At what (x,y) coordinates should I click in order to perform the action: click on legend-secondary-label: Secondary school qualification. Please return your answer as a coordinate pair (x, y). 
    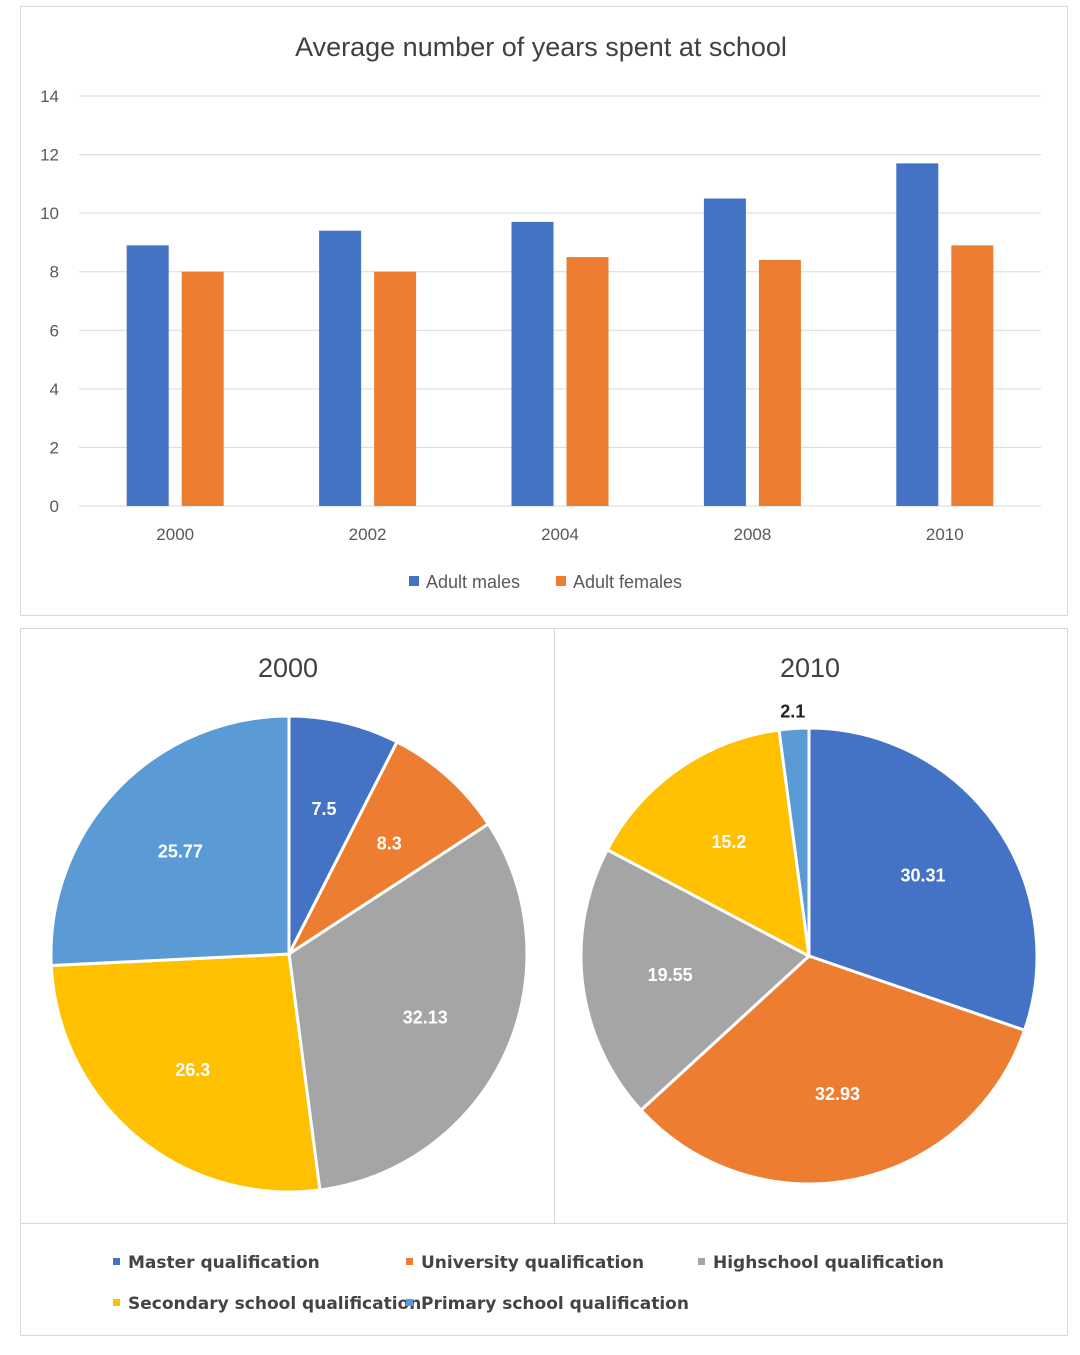
    Looking at the image, I should click on (275, 1304).